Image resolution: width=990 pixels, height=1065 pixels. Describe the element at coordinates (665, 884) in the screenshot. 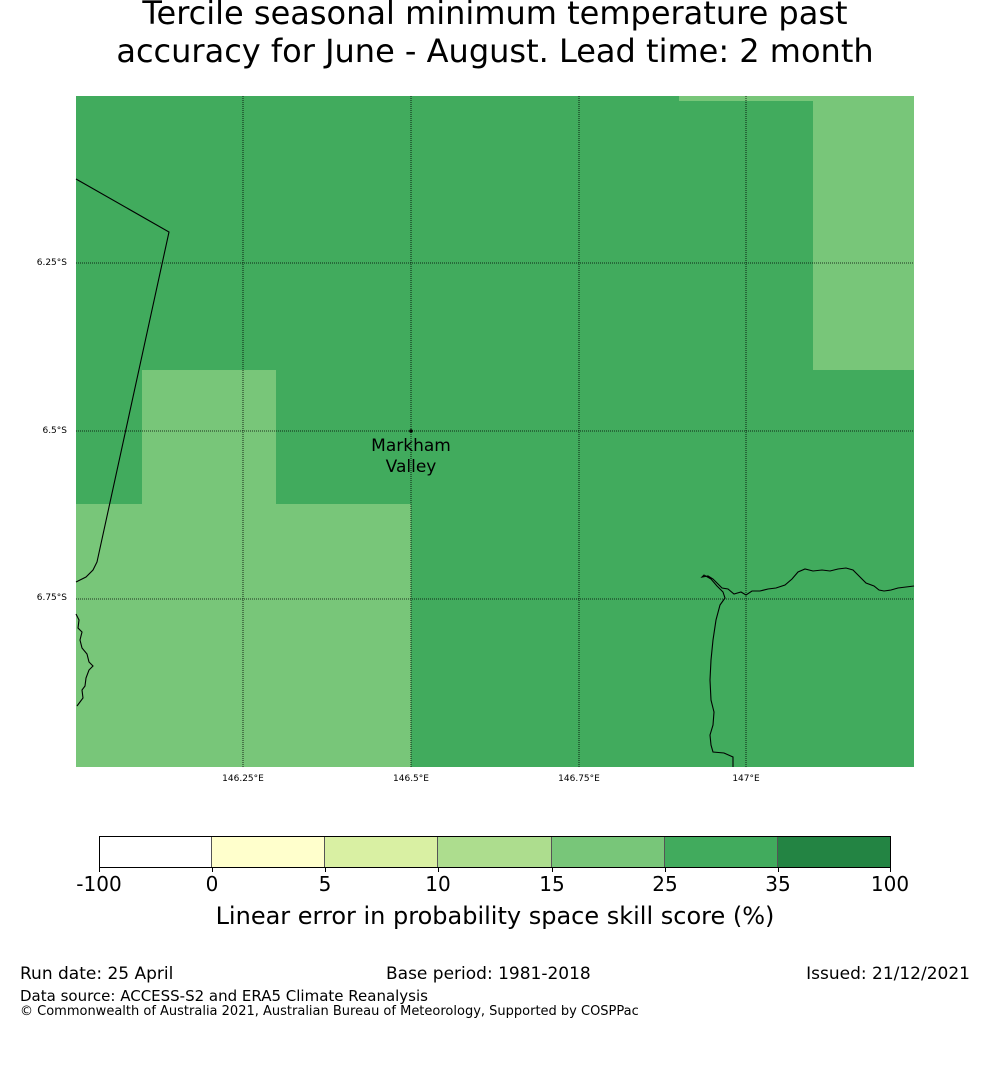

I see `colorbar-tick-label-6: 25` at that location.